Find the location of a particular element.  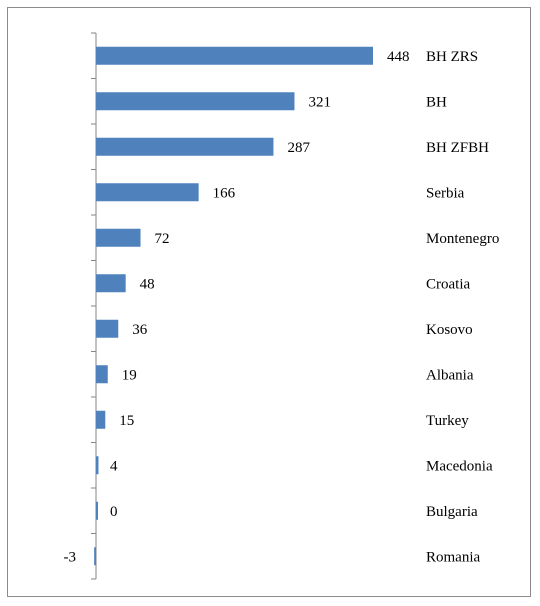

category-label: Bulgaria is located at coordinates (452, 512).